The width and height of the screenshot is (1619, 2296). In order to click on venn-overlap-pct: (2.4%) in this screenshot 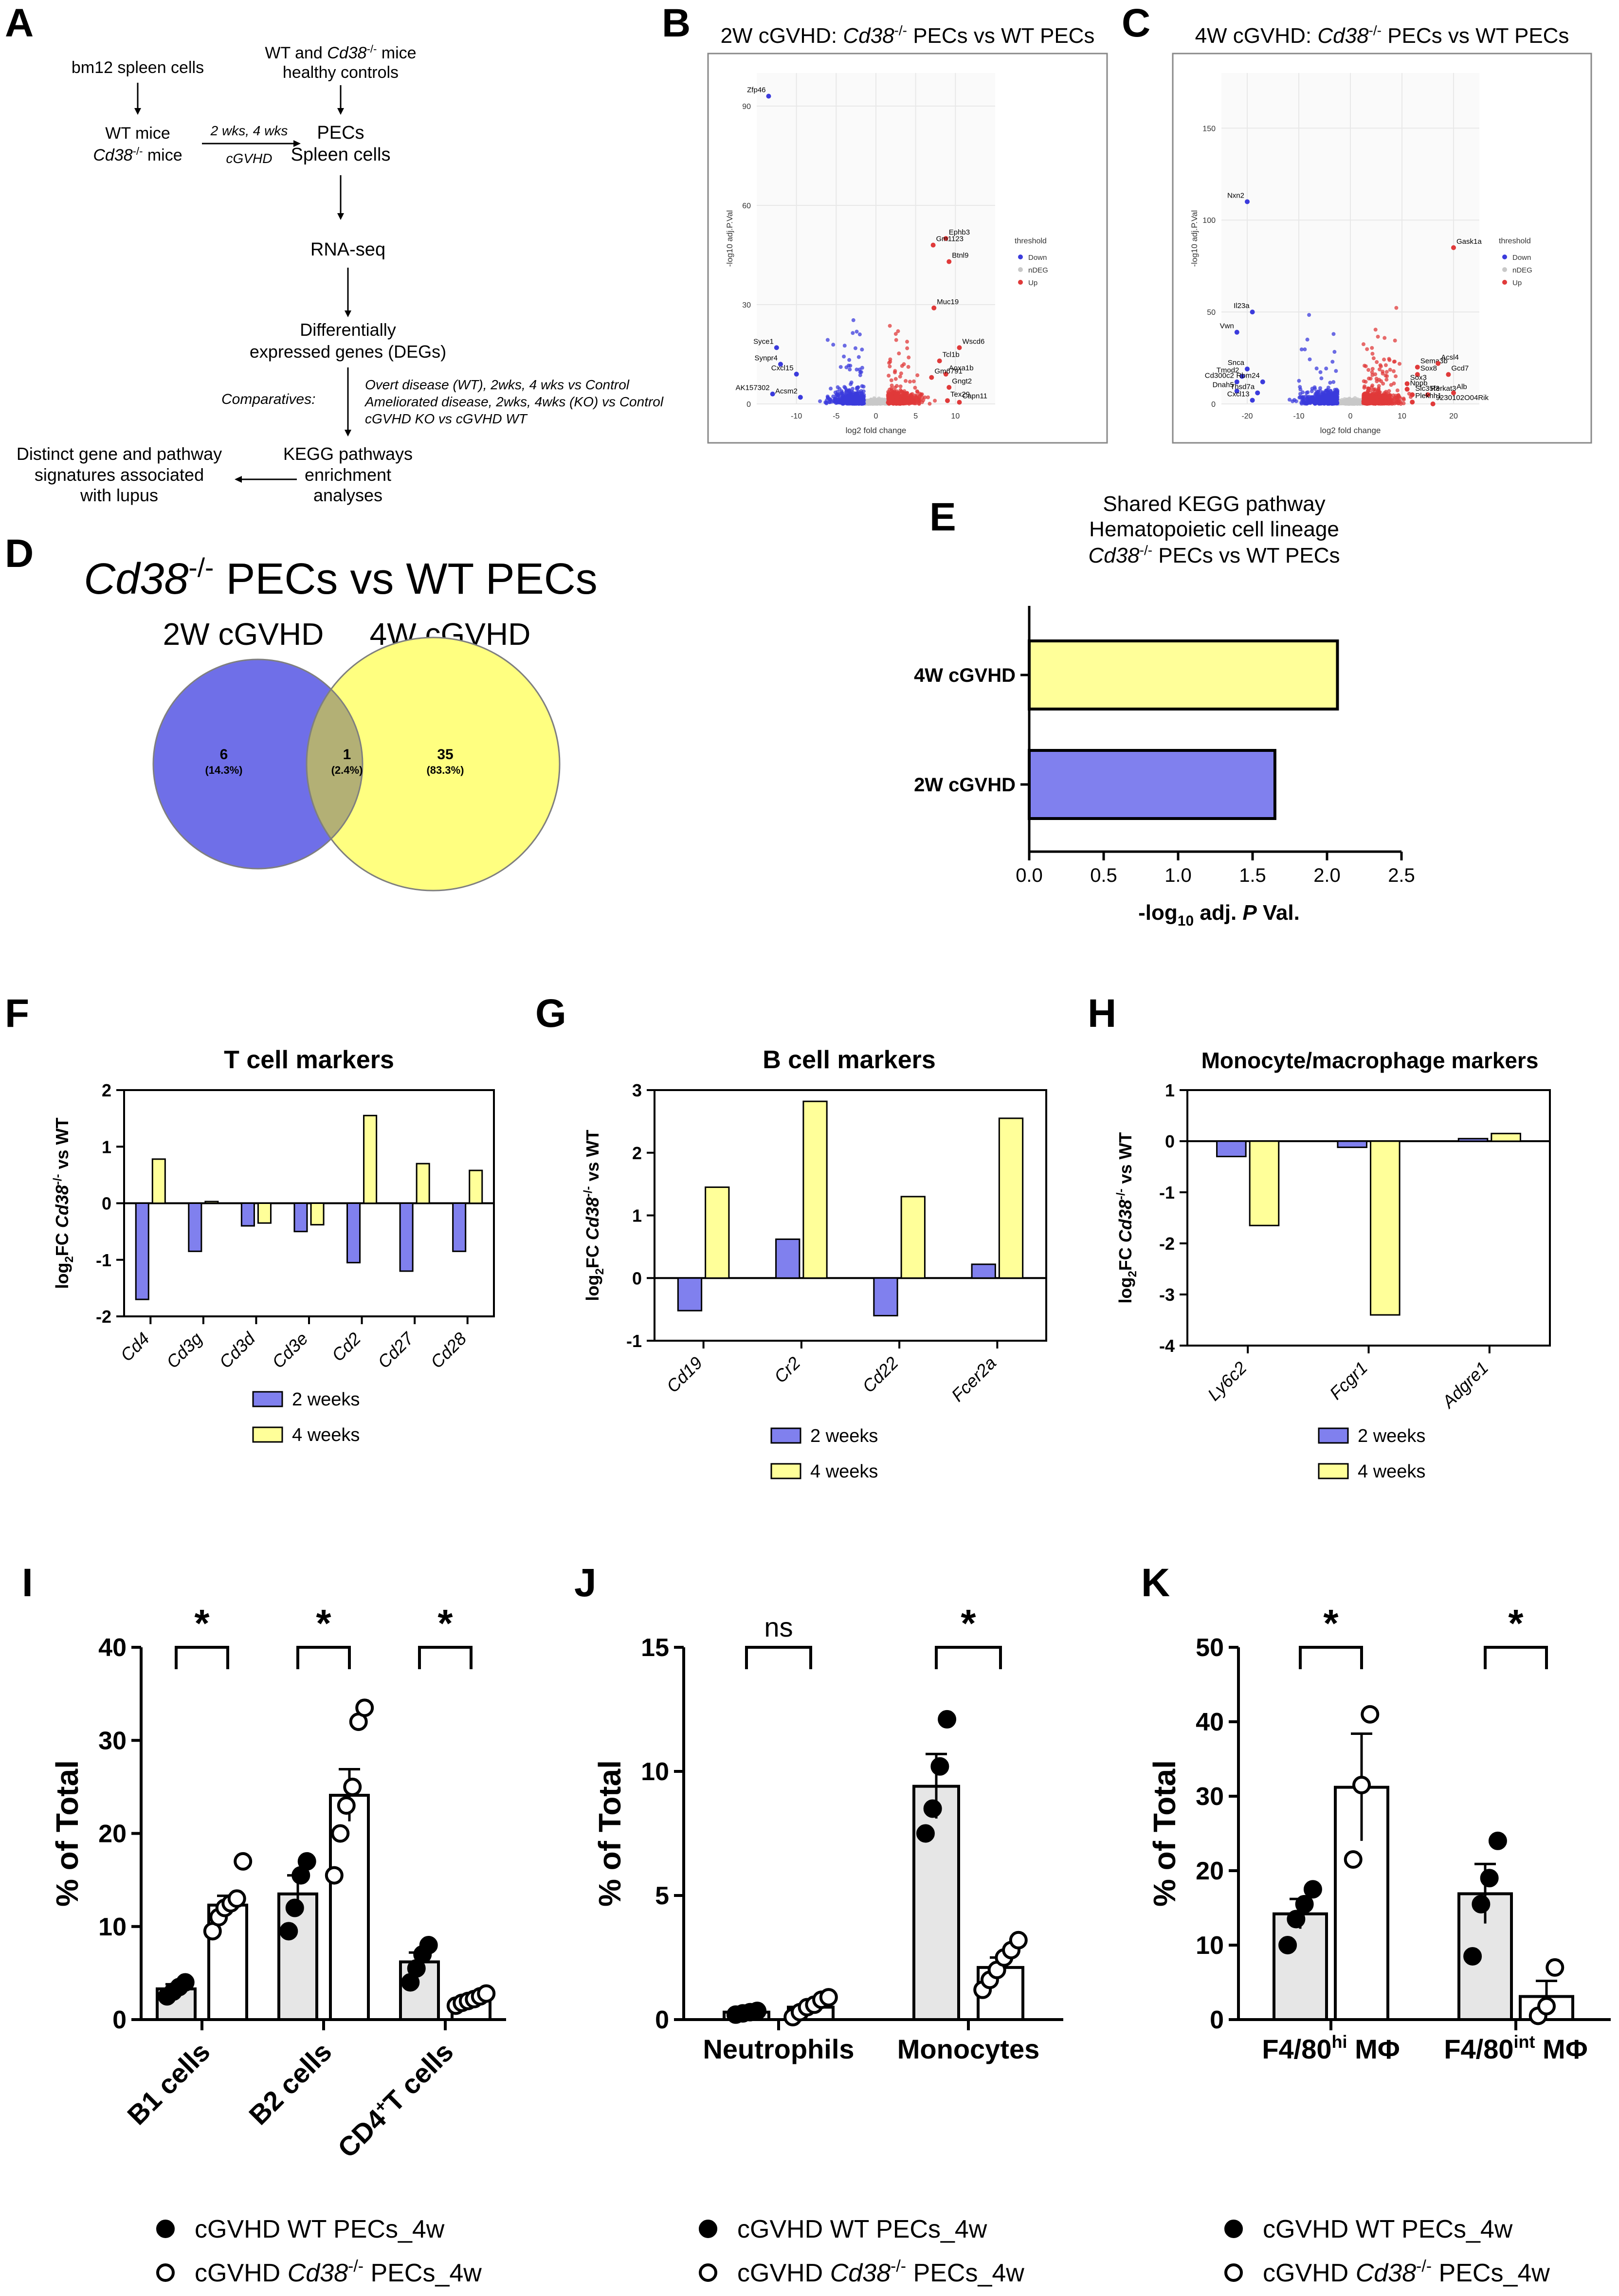, I will do `click(347, 770)`.